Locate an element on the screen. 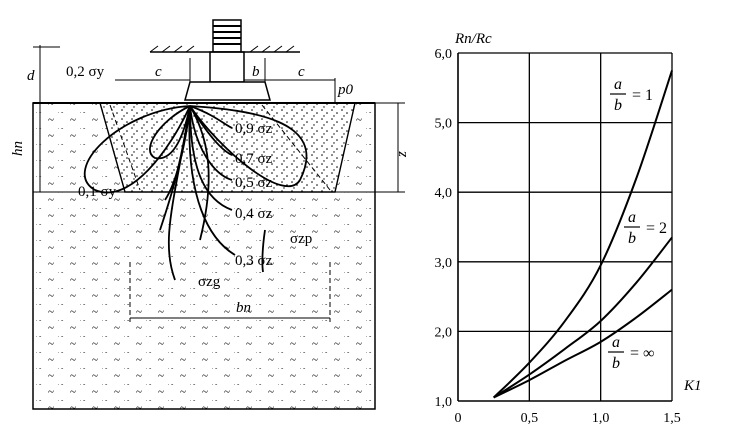 The height and width of the screenshot is (429, 740). label-bn: bп is located at coordinates (243, 308).